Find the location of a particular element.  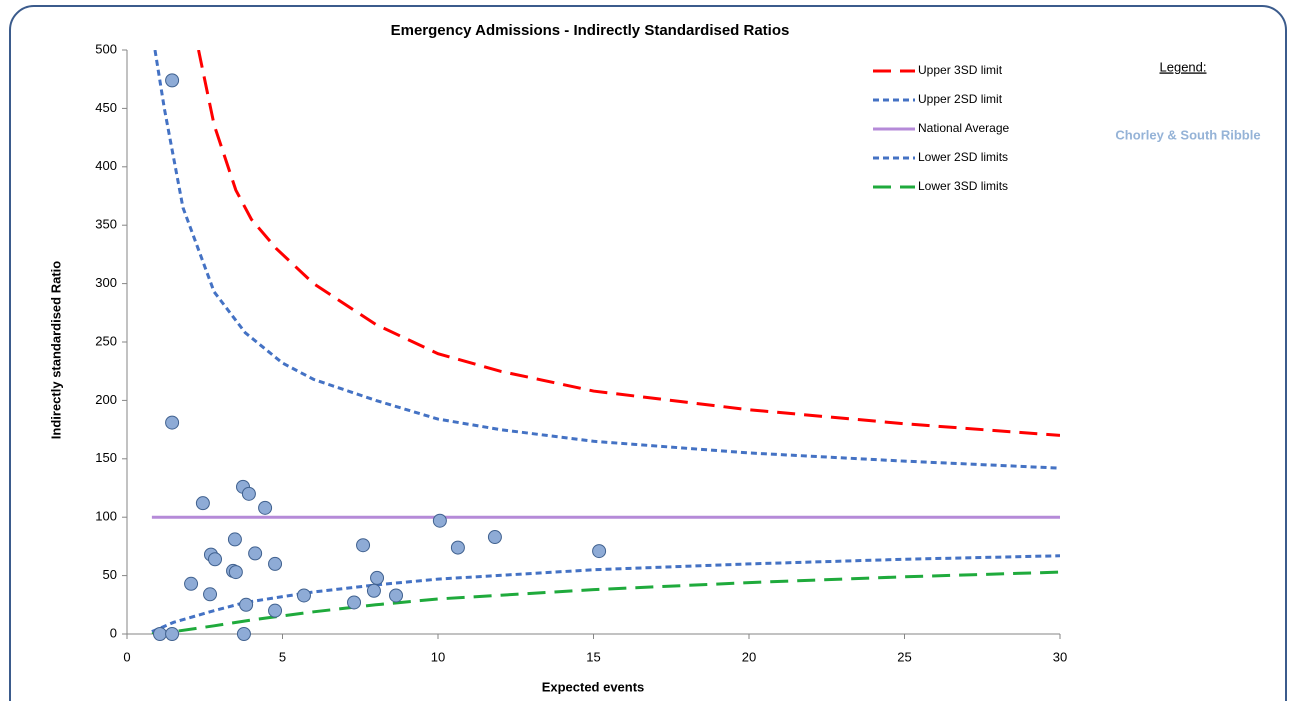

x-tick-label: 20 is located at coordinates (749, 656).